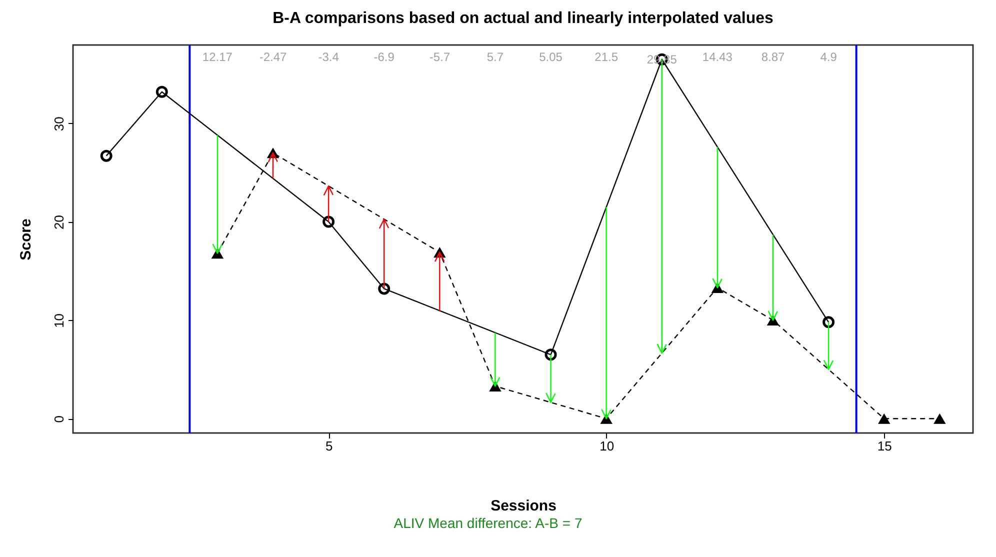 The width and height of the screenshot is (996, 557). I want to click on x-tick-label: 5, so click(329, 446).